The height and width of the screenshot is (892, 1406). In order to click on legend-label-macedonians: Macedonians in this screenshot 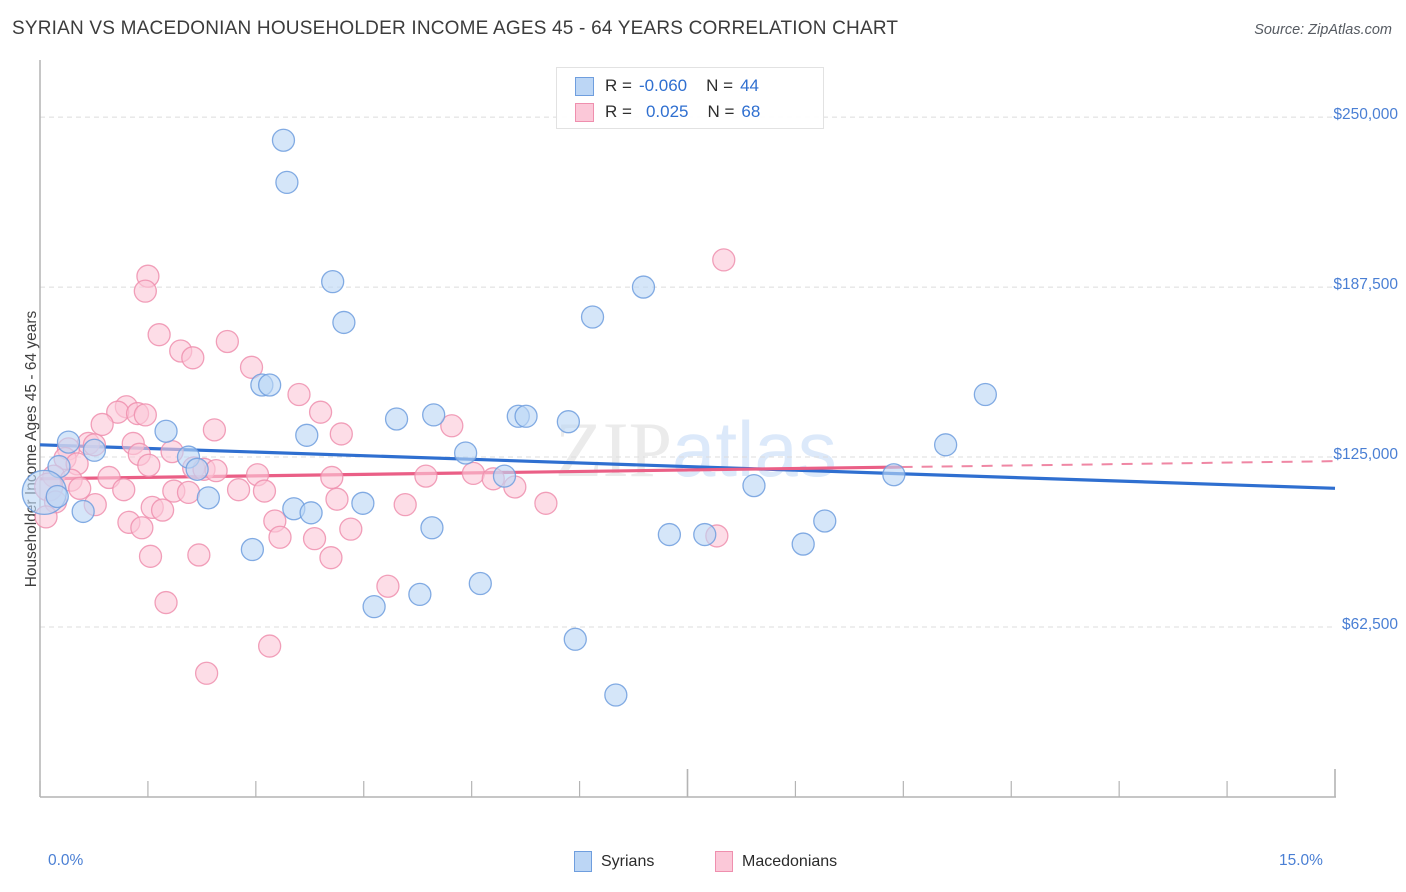, I will do `click(790, 861)`.